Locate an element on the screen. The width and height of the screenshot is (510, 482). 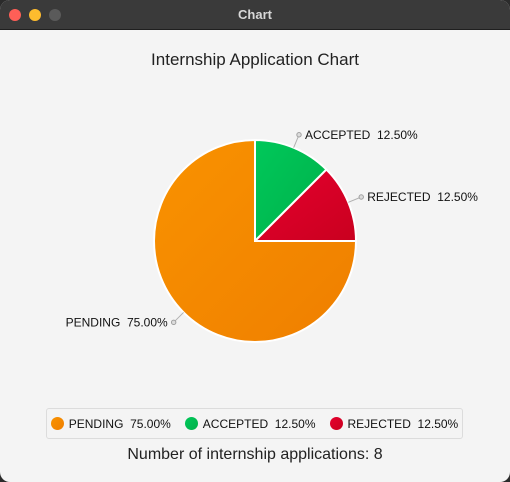
minimize-window-button is located at coordinates (35, 15).